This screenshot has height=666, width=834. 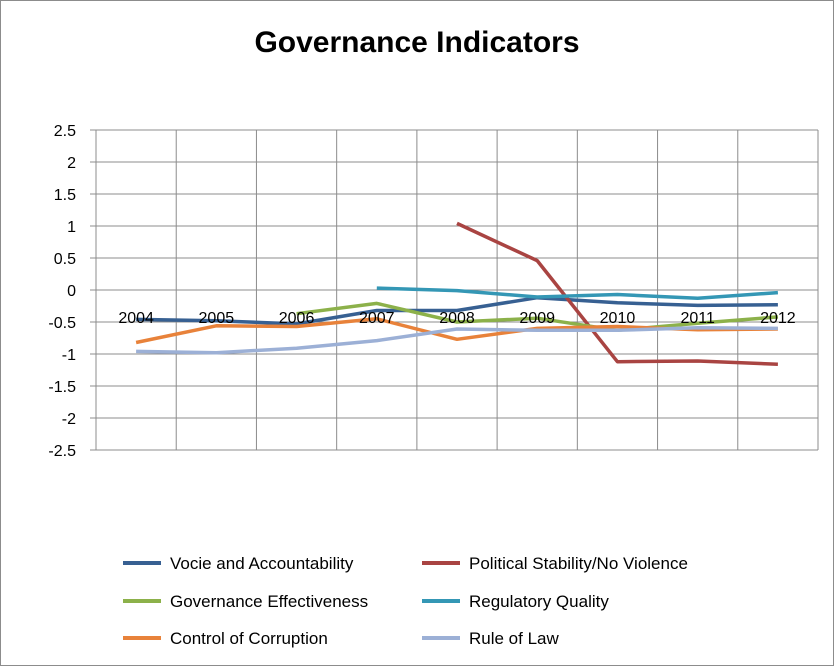 I want to click on y-tick-label: 2, so click(x=71, y=163).